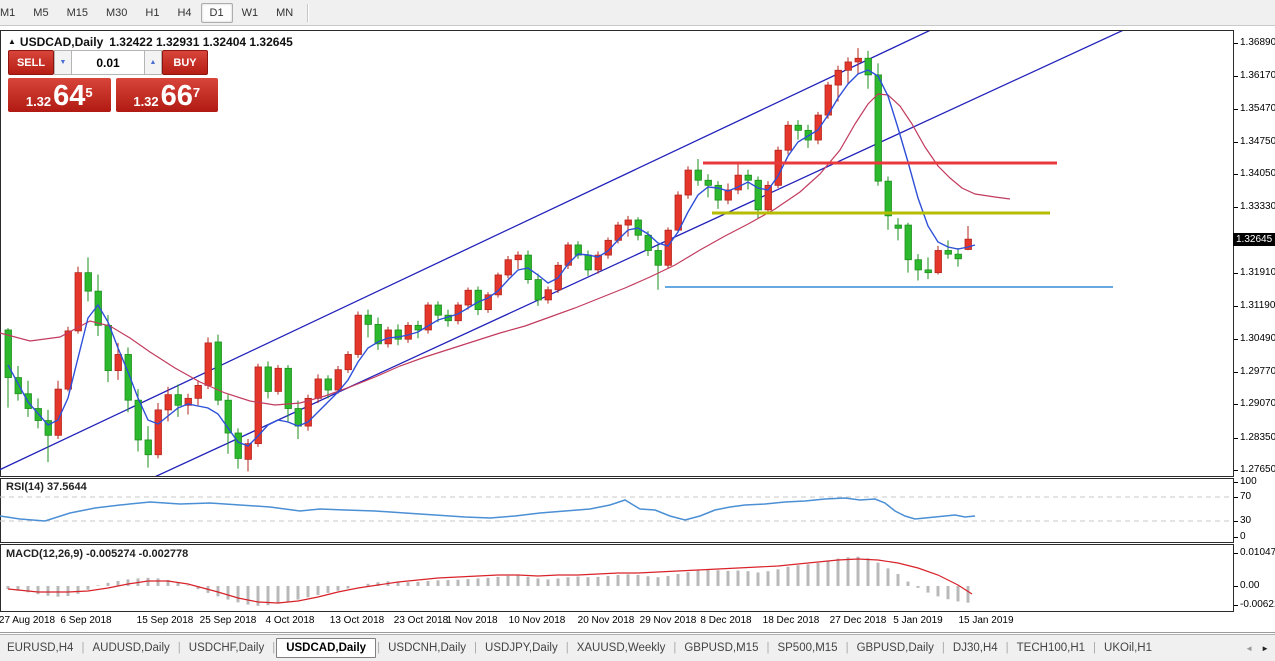  What do you see at coordinates (285, 12) in the screenshot?
I see `timeframe-button-MN: MN` at bounding box center [285, 12].